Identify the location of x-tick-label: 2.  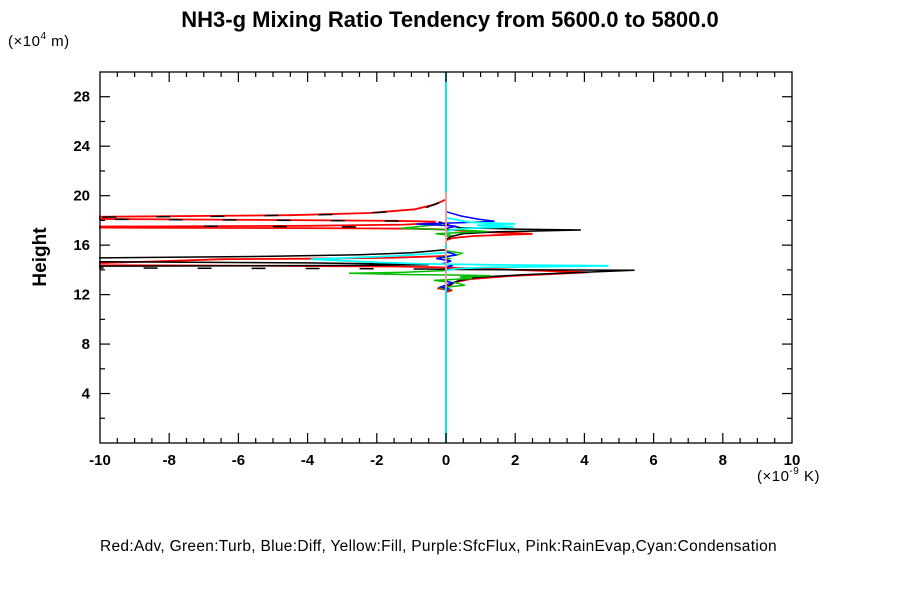
(515, 460).